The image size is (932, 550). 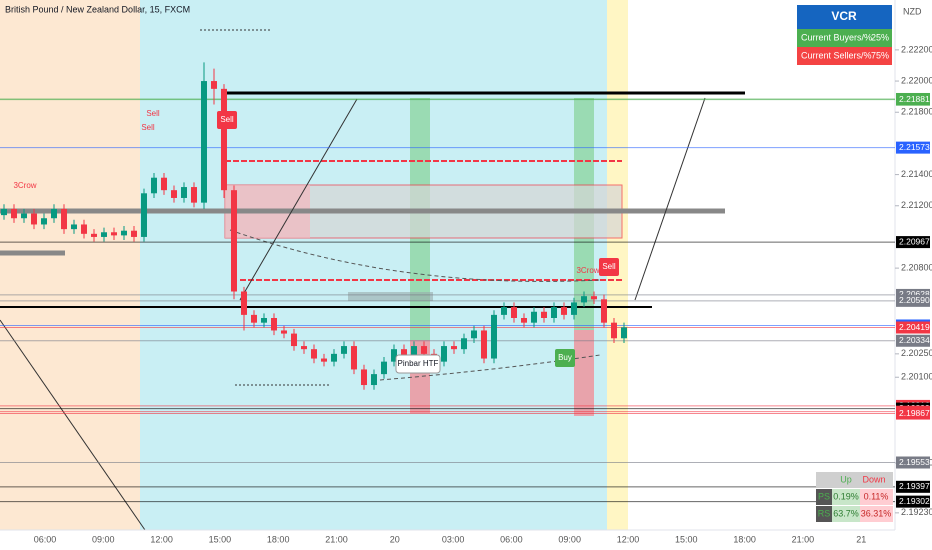 I want to click on table-cell: PS, so click(x=824, y=496).